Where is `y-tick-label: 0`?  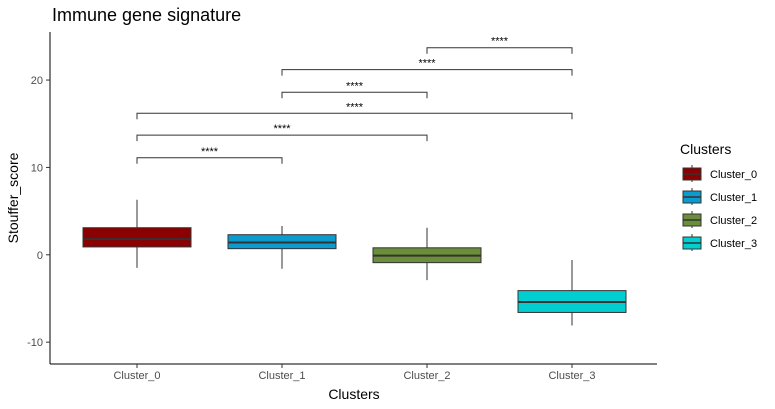
y-tick-label: 0 is located at coordinates (40, 256).